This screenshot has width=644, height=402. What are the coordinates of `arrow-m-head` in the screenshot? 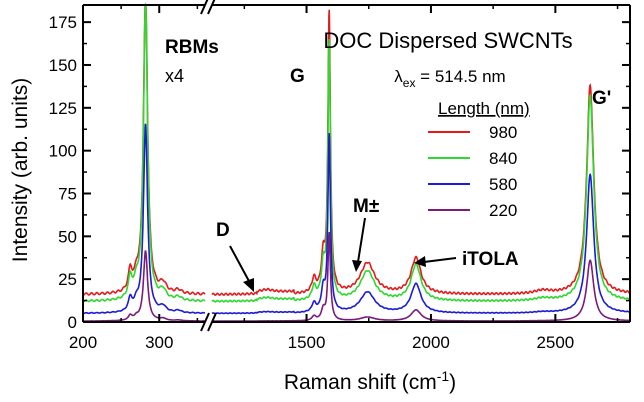 It's located at (357, 266).